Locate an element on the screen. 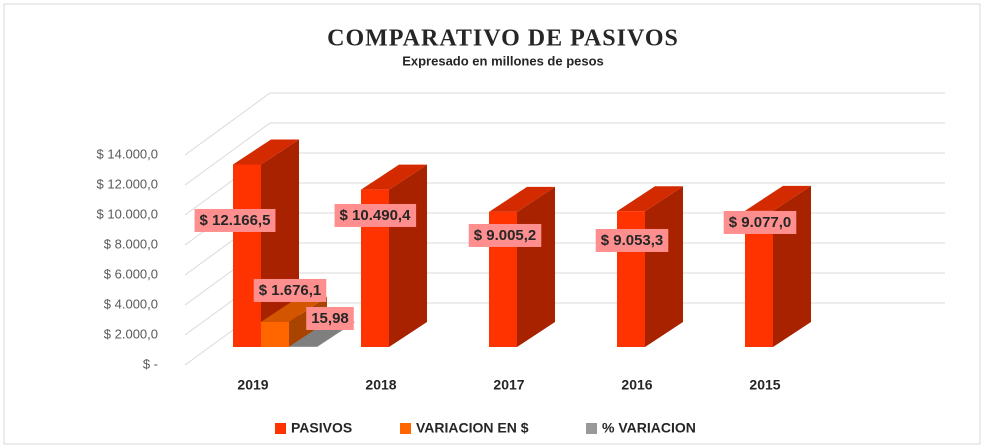 Image resolution: width=985 pixels, height=448 pixels. legend-label: PASIVOS is located at coordinates (321, 428).